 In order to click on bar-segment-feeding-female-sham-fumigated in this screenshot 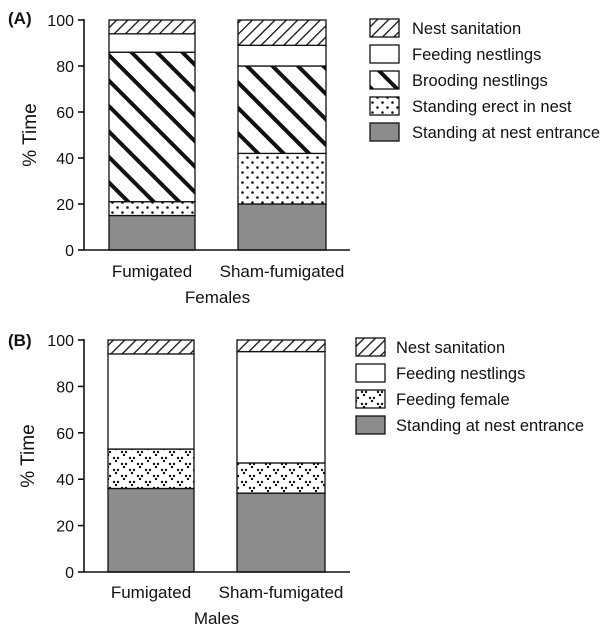, I will do `click(281, 478)`.